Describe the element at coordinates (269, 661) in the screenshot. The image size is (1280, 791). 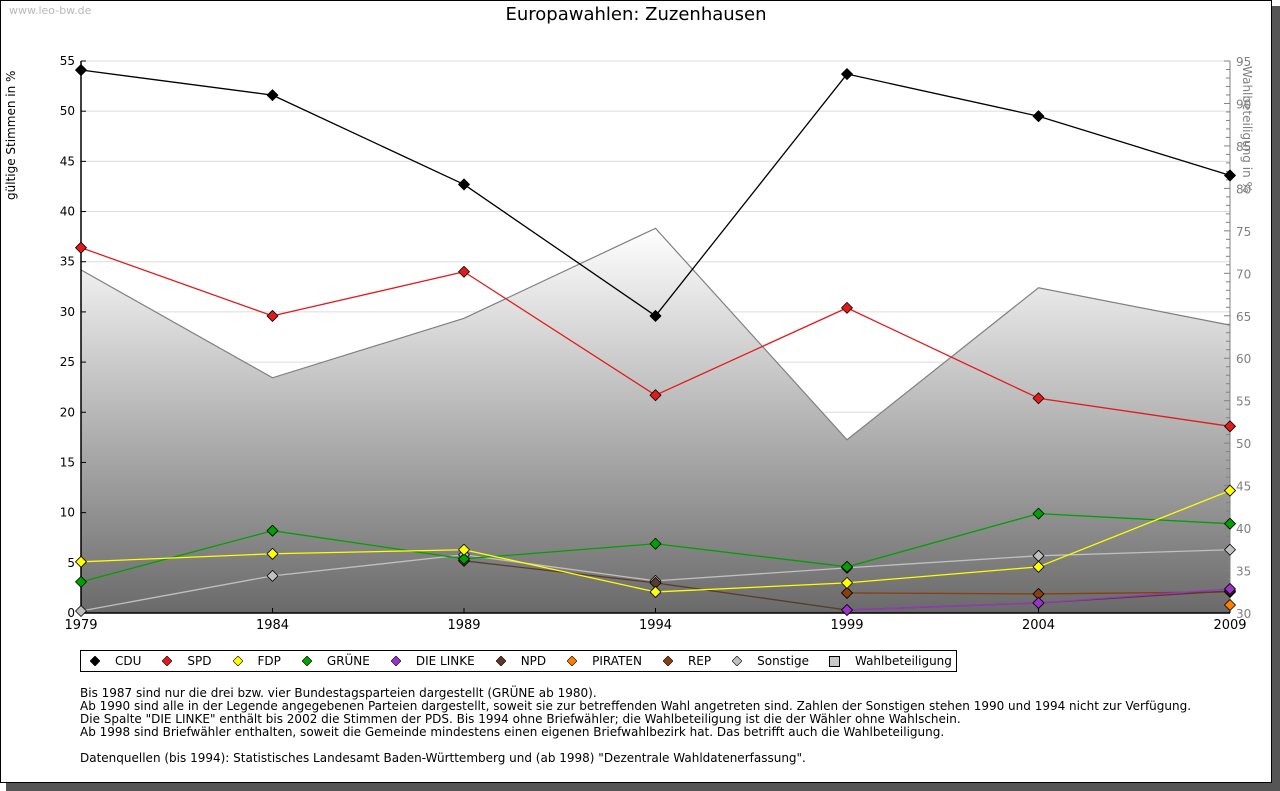
I see `legend-label: FDP` at that location.